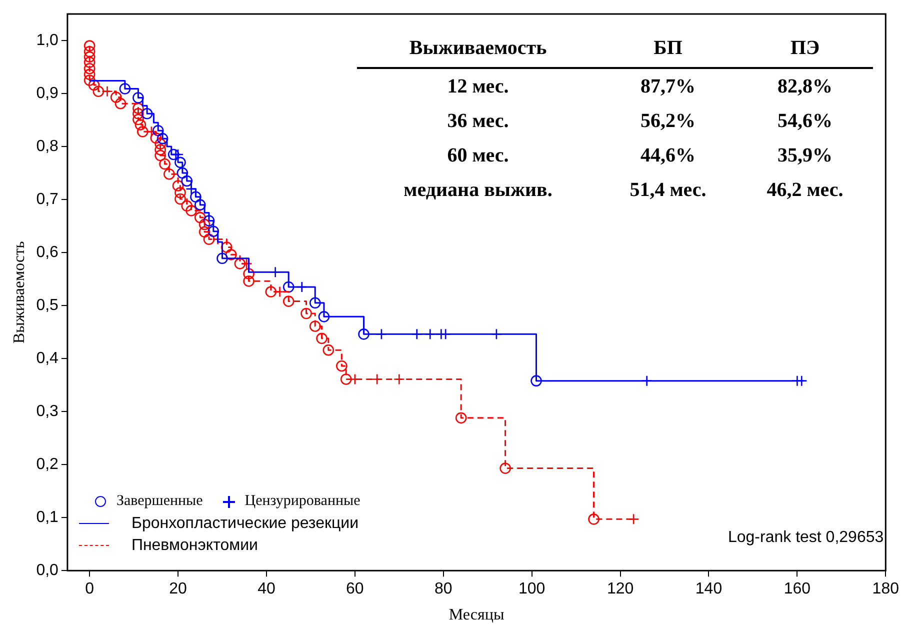 This screenshot has width=902, height=633. Describe the element at coordinates (89, 589) in the screenshot. I see `x-tick-label: 0` at that location.